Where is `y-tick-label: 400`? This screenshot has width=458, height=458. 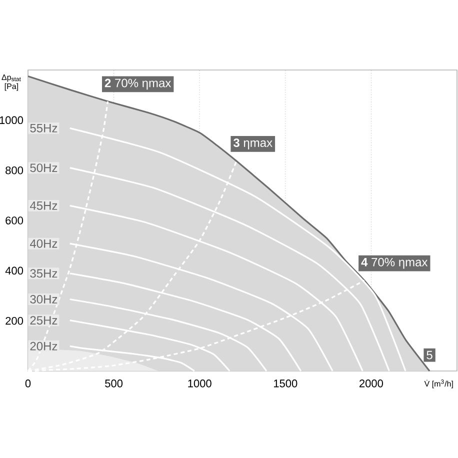
y-tick-label: 400 is located at coordinates (14, 270).